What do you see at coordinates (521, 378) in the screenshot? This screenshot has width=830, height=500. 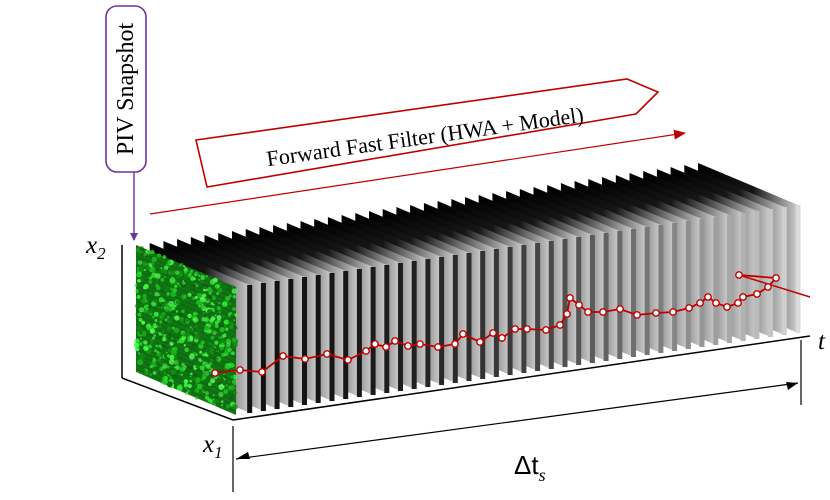 I see `t-axis-line` at bounding box center [521, 378].